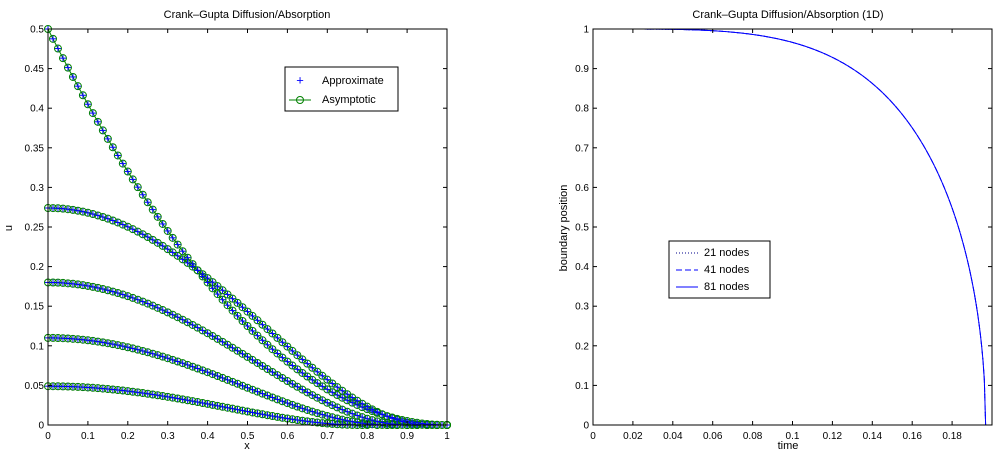 The image size is (998, 452). What do you see at coordinates (727, 270) in the screenshot?
I see `legend-entry-41-nodes: 41 nodes` at bounding box center [727, 270].